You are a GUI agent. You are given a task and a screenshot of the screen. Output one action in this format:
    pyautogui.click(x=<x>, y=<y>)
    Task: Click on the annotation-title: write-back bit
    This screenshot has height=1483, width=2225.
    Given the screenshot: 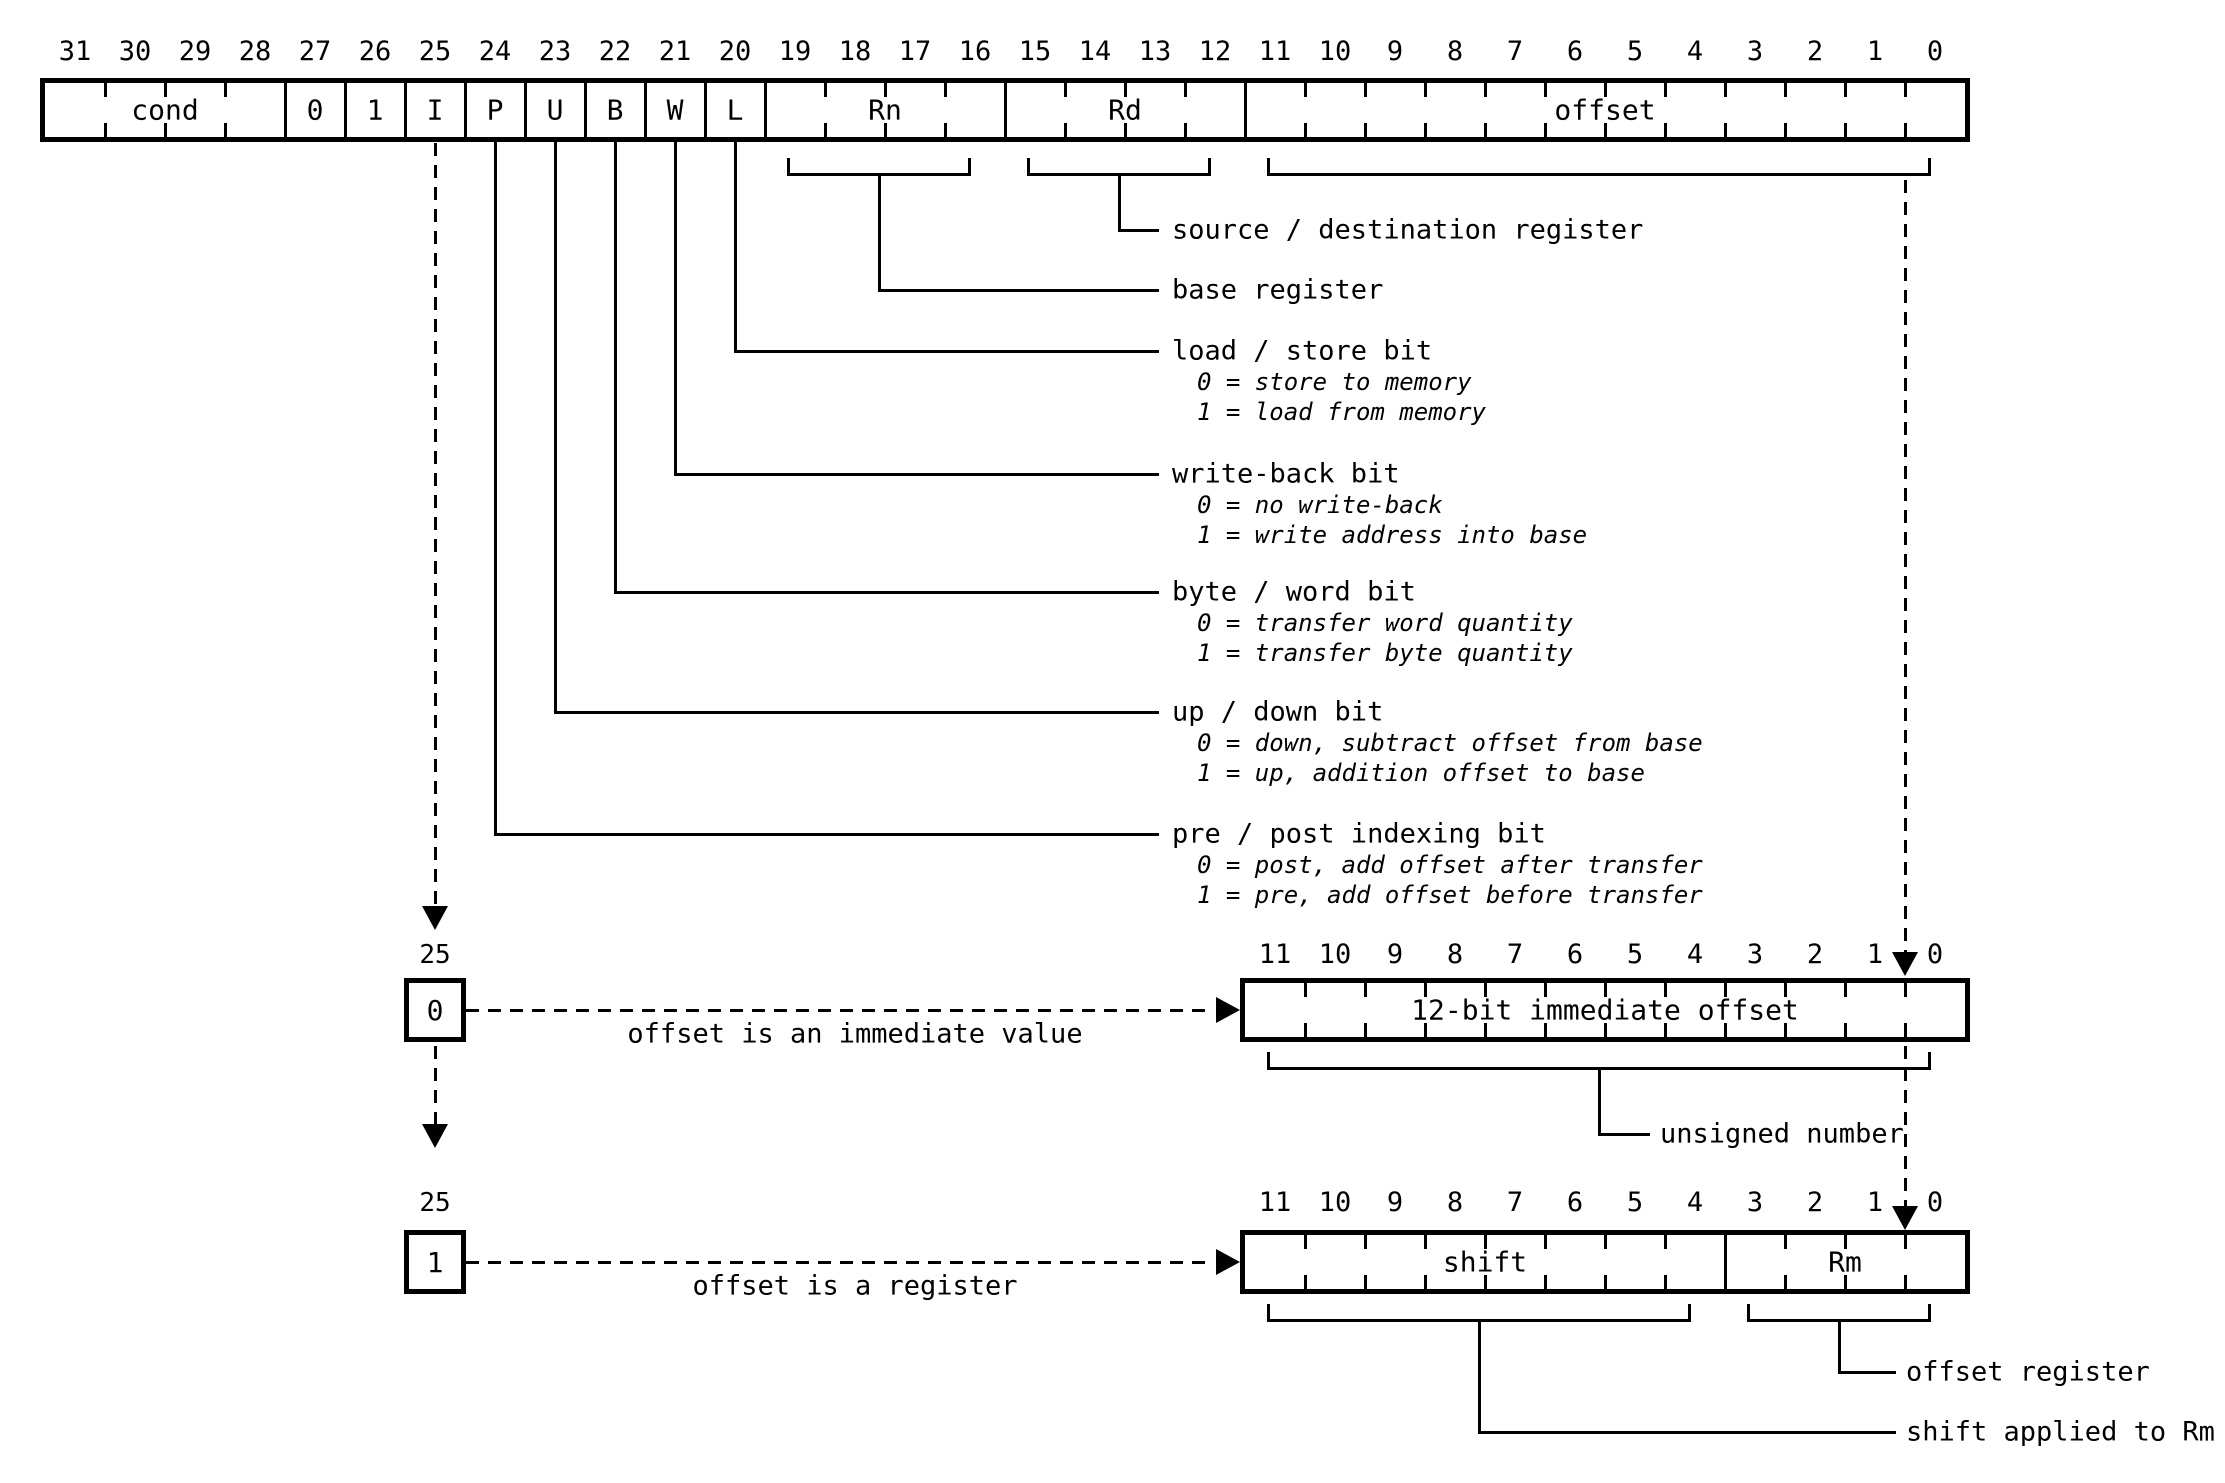 What is the action you would take?
    pyautogui.click(x=1286, y=474)
    